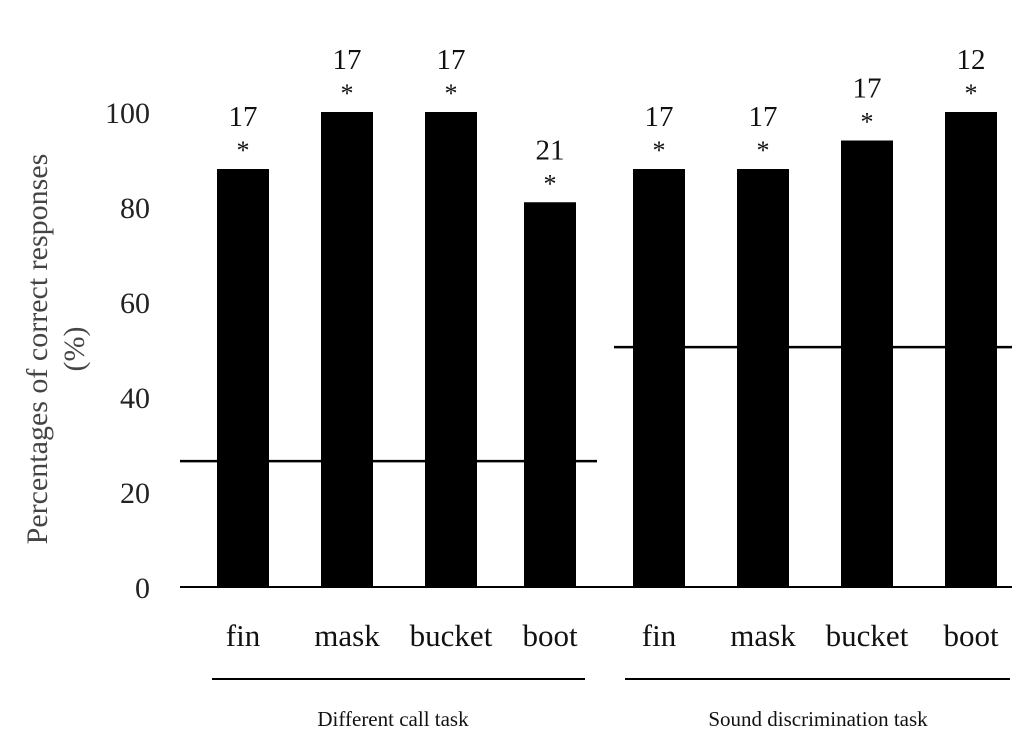 This screenshot has width=1012, height=733. Describe the element at coordinates (127, 113) in the screenshot. I see `y-tick-label: 100` at that location.